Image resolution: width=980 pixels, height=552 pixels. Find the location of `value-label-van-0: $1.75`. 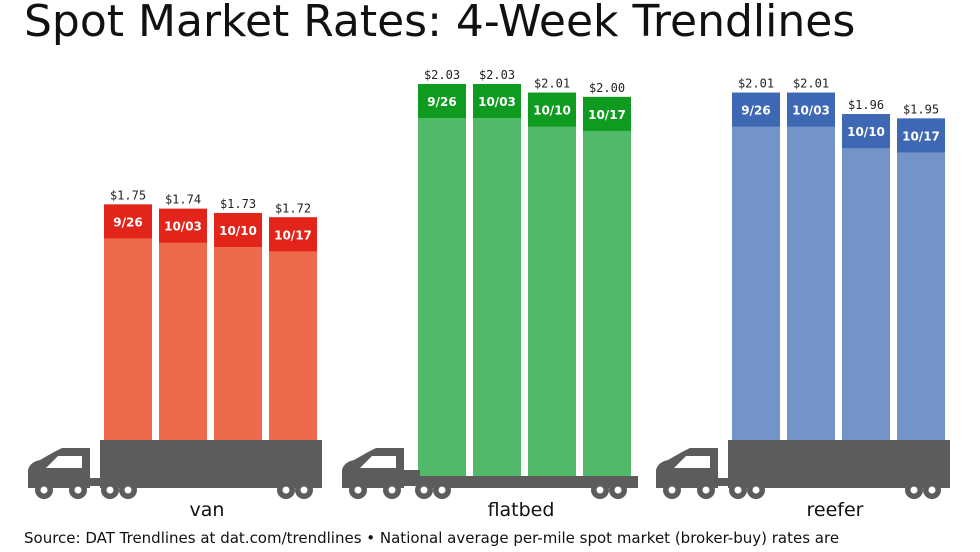

value-label-van-0: $1.75 is located at coordinates (128, 195).